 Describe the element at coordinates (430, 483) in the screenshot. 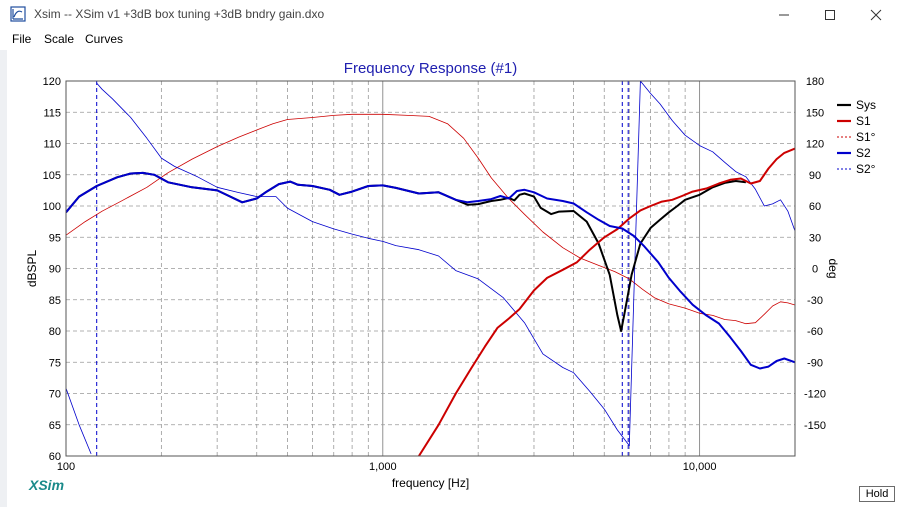

I see `x-axis-label: frequency [Hz]` at that location.